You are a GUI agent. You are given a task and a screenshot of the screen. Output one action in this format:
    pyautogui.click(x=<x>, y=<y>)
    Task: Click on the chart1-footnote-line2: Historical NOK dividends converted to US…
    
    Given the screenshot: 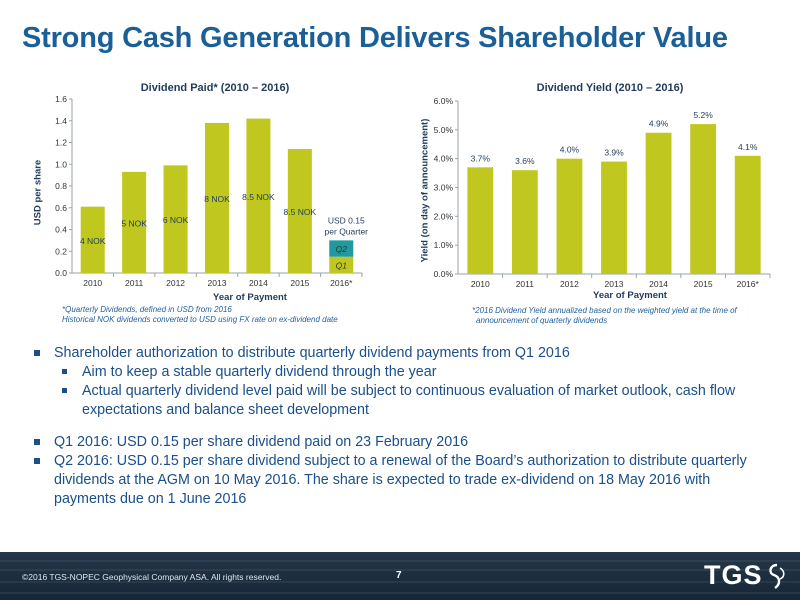 What is the action you would take?
    pyautogui.click(x=200, y=319)
    